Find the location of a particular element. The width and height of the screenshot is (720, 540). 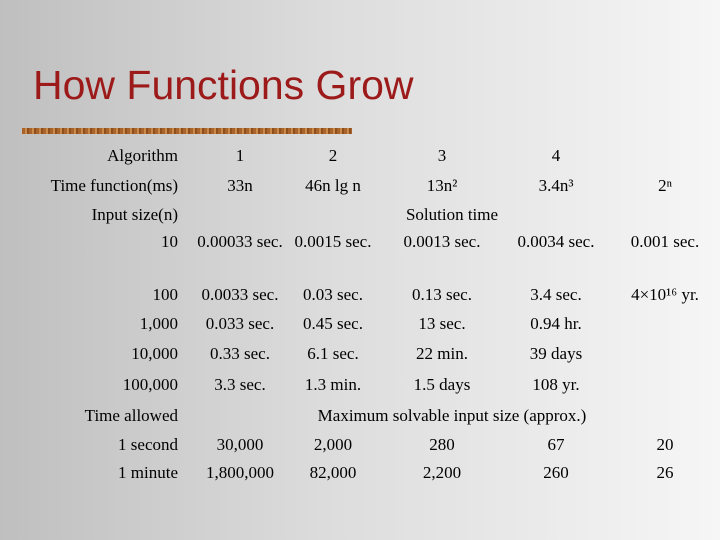

table-cell: 0.03 sec. is located at coordinates (333, 294).